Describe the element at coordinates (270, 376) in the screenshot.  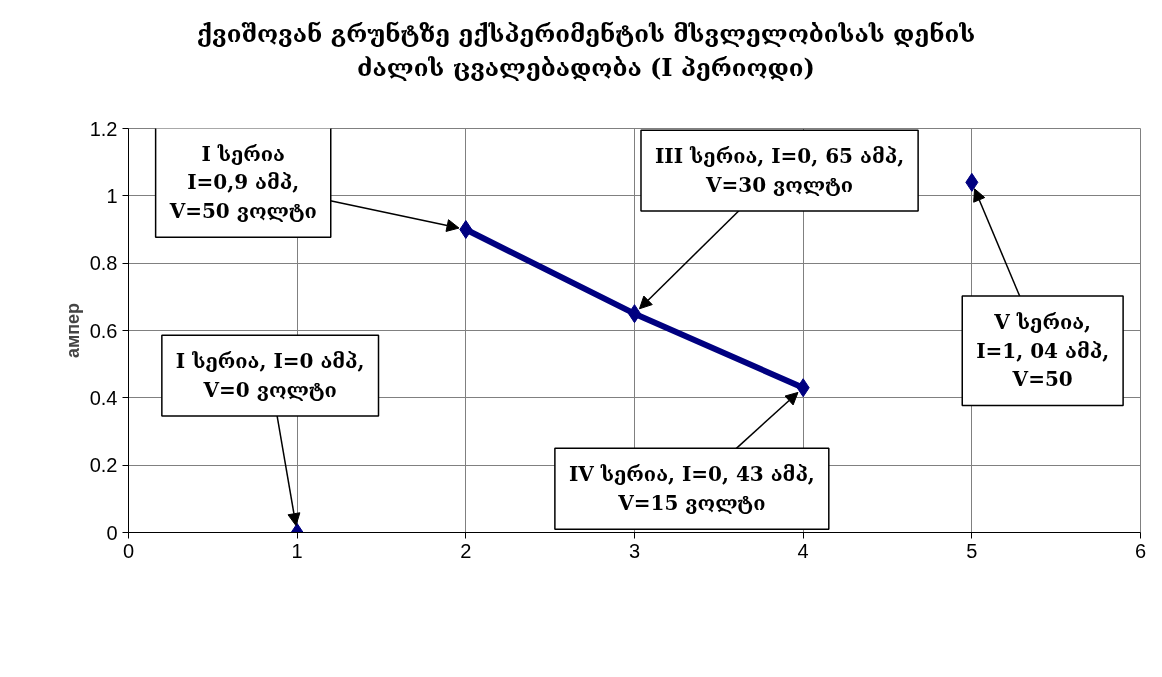
I see `annotation: I სერია, I=0 ამპ, V=0 ვოლტი` at that location.